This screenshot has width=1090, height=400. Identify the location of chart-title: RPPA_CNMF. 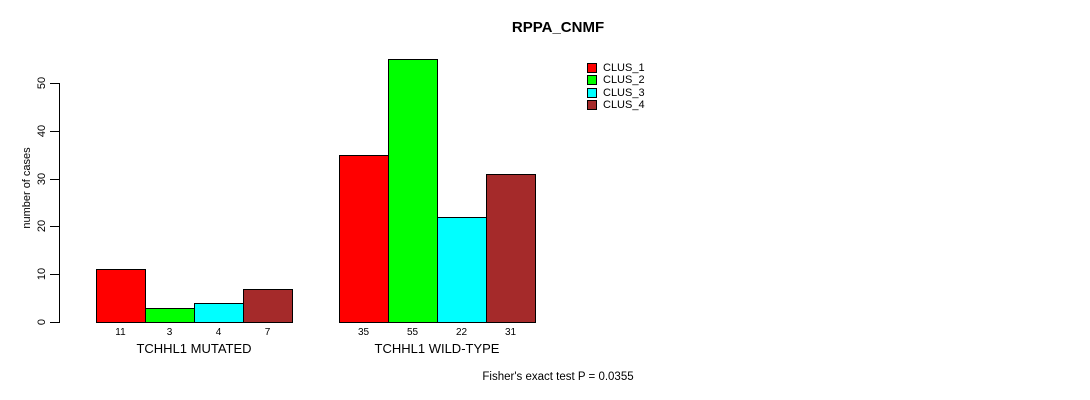
(558, 27).